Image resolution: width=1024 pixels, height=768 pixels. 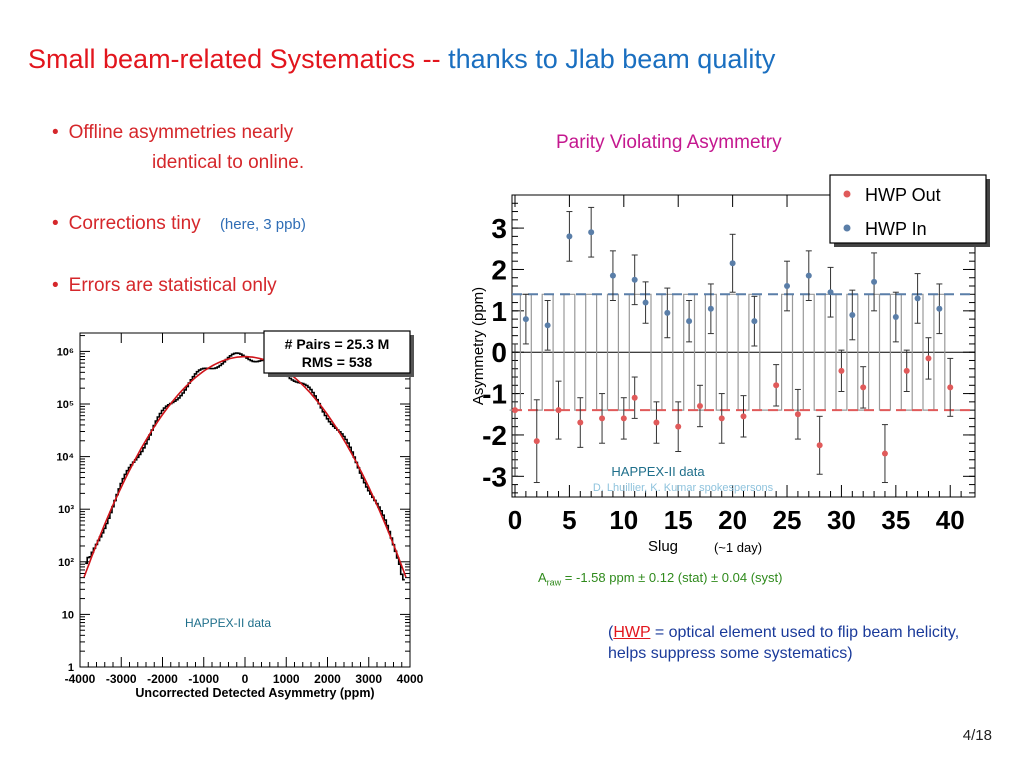 What do you see at coordinates (181, 132) in the screenshot?
I see `bullet-1-line1: Offline asymmetries nearly` at bounding box center [181, 132].